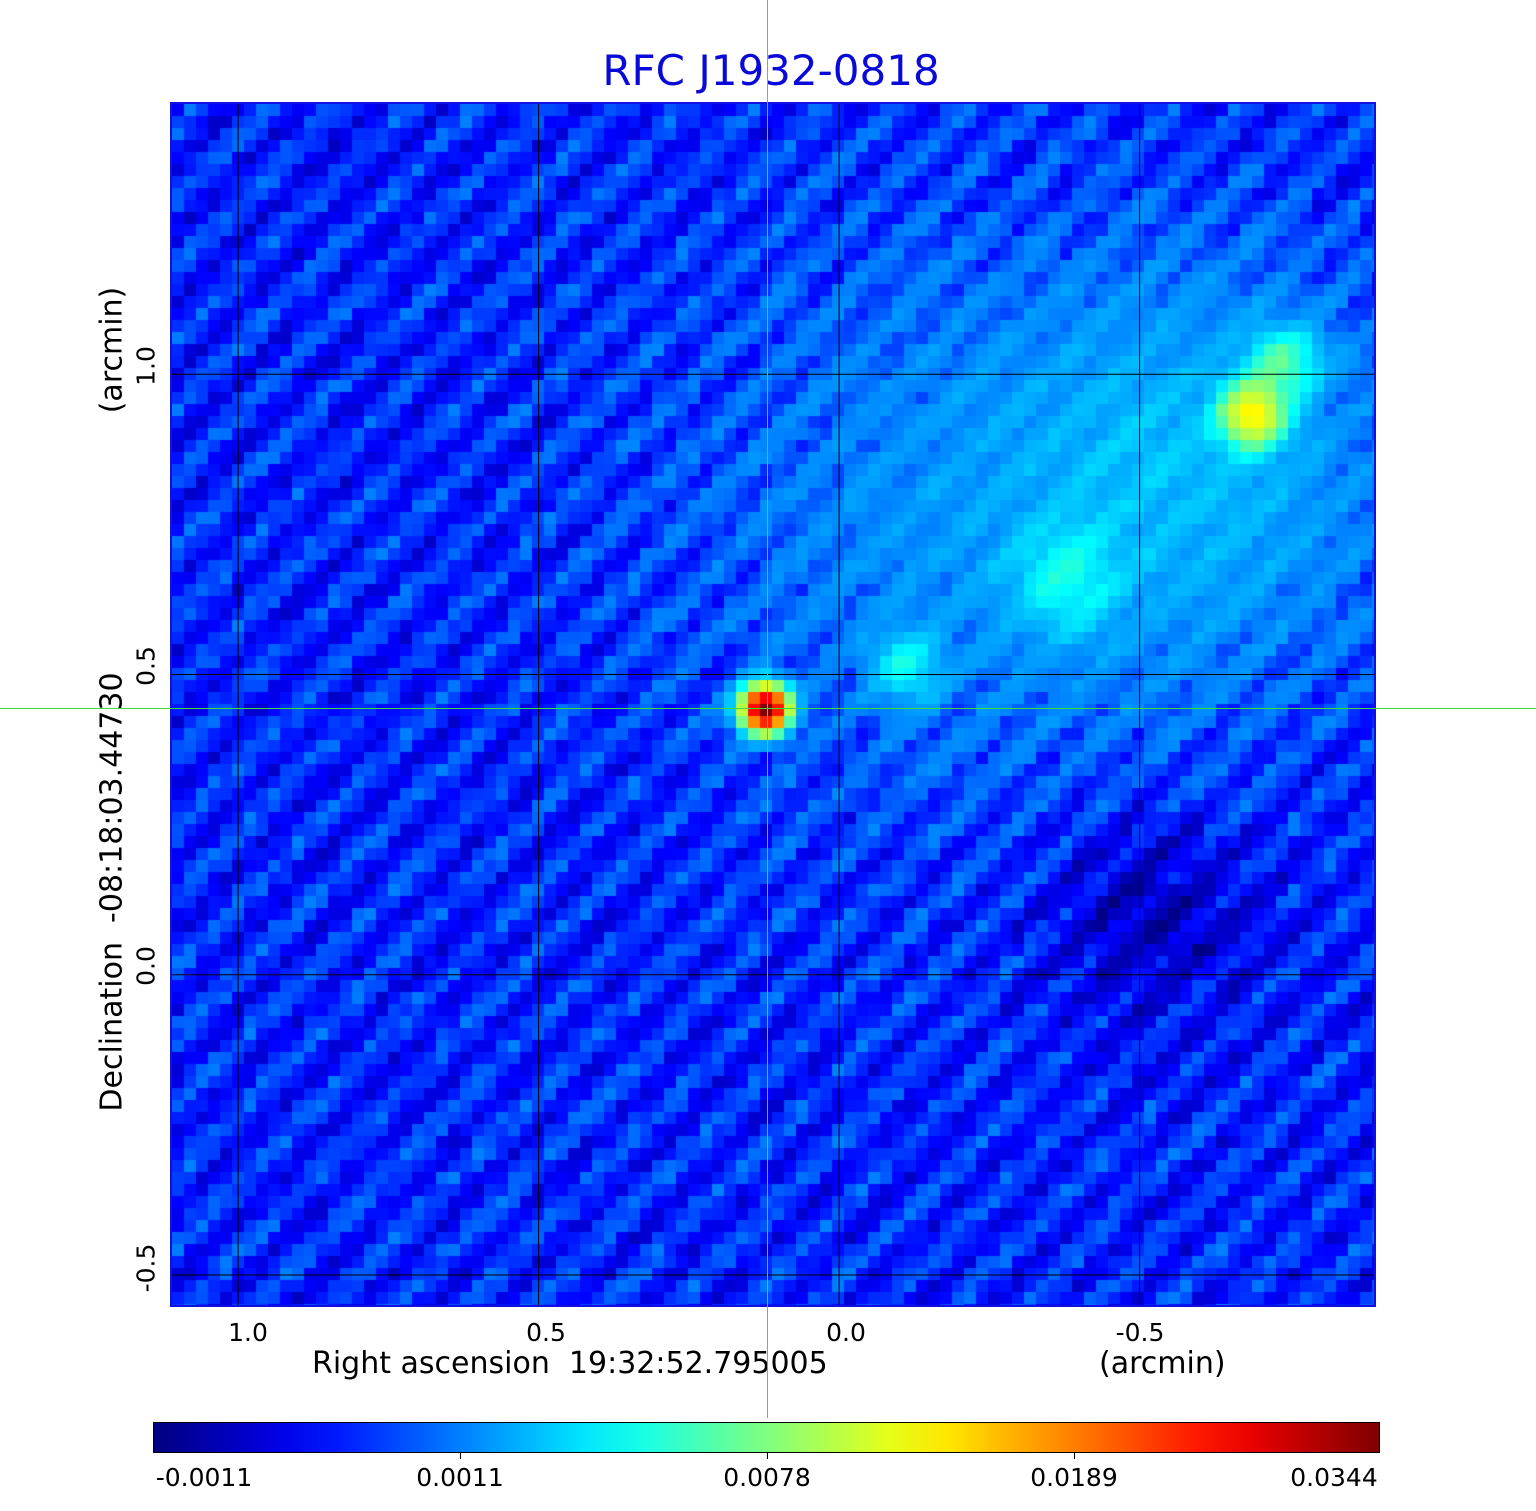 This screenshot has width=1536, height=1511. Describe the element at coordinates (146, 666) in the screenshot. I see `y-tick-label: 0.5` at that location.